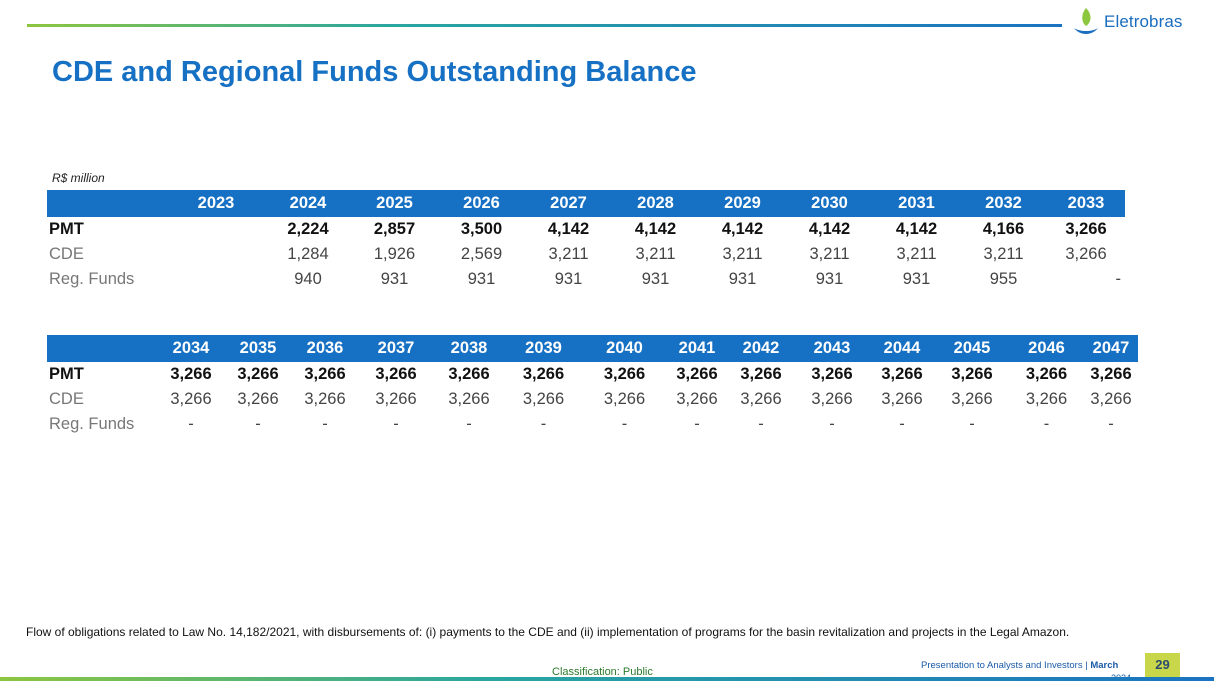 The height and width of the screenshot is (683, 1214). Describe the element at coordinates (481, 229) in the screenshot. I see `value-cell: 3,500` at that location.